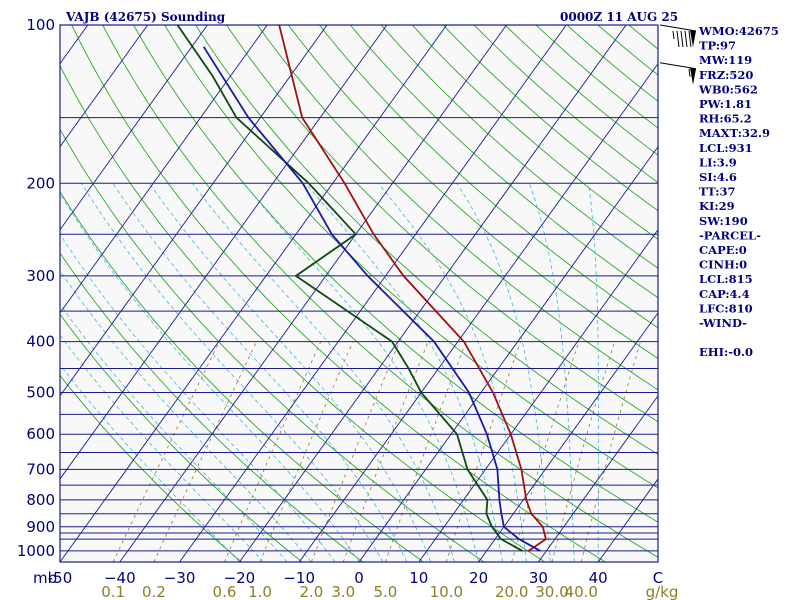 Image resolution: width=800 pixels, height=600 pixels. Describe the element at coordinates (717, 46) in the screenshot. I see `index-value: TP:97` at that location.